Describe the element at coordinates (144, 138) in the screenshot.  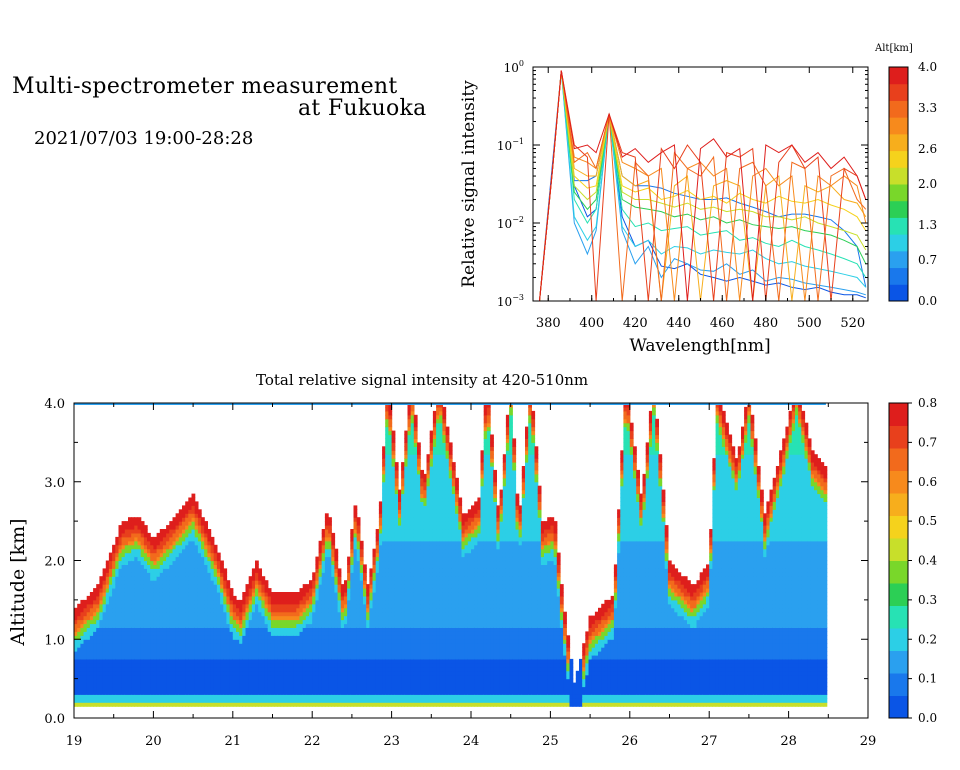
I see `measurement-datetime: 2021/07/03 19:00-28:28` at that location.